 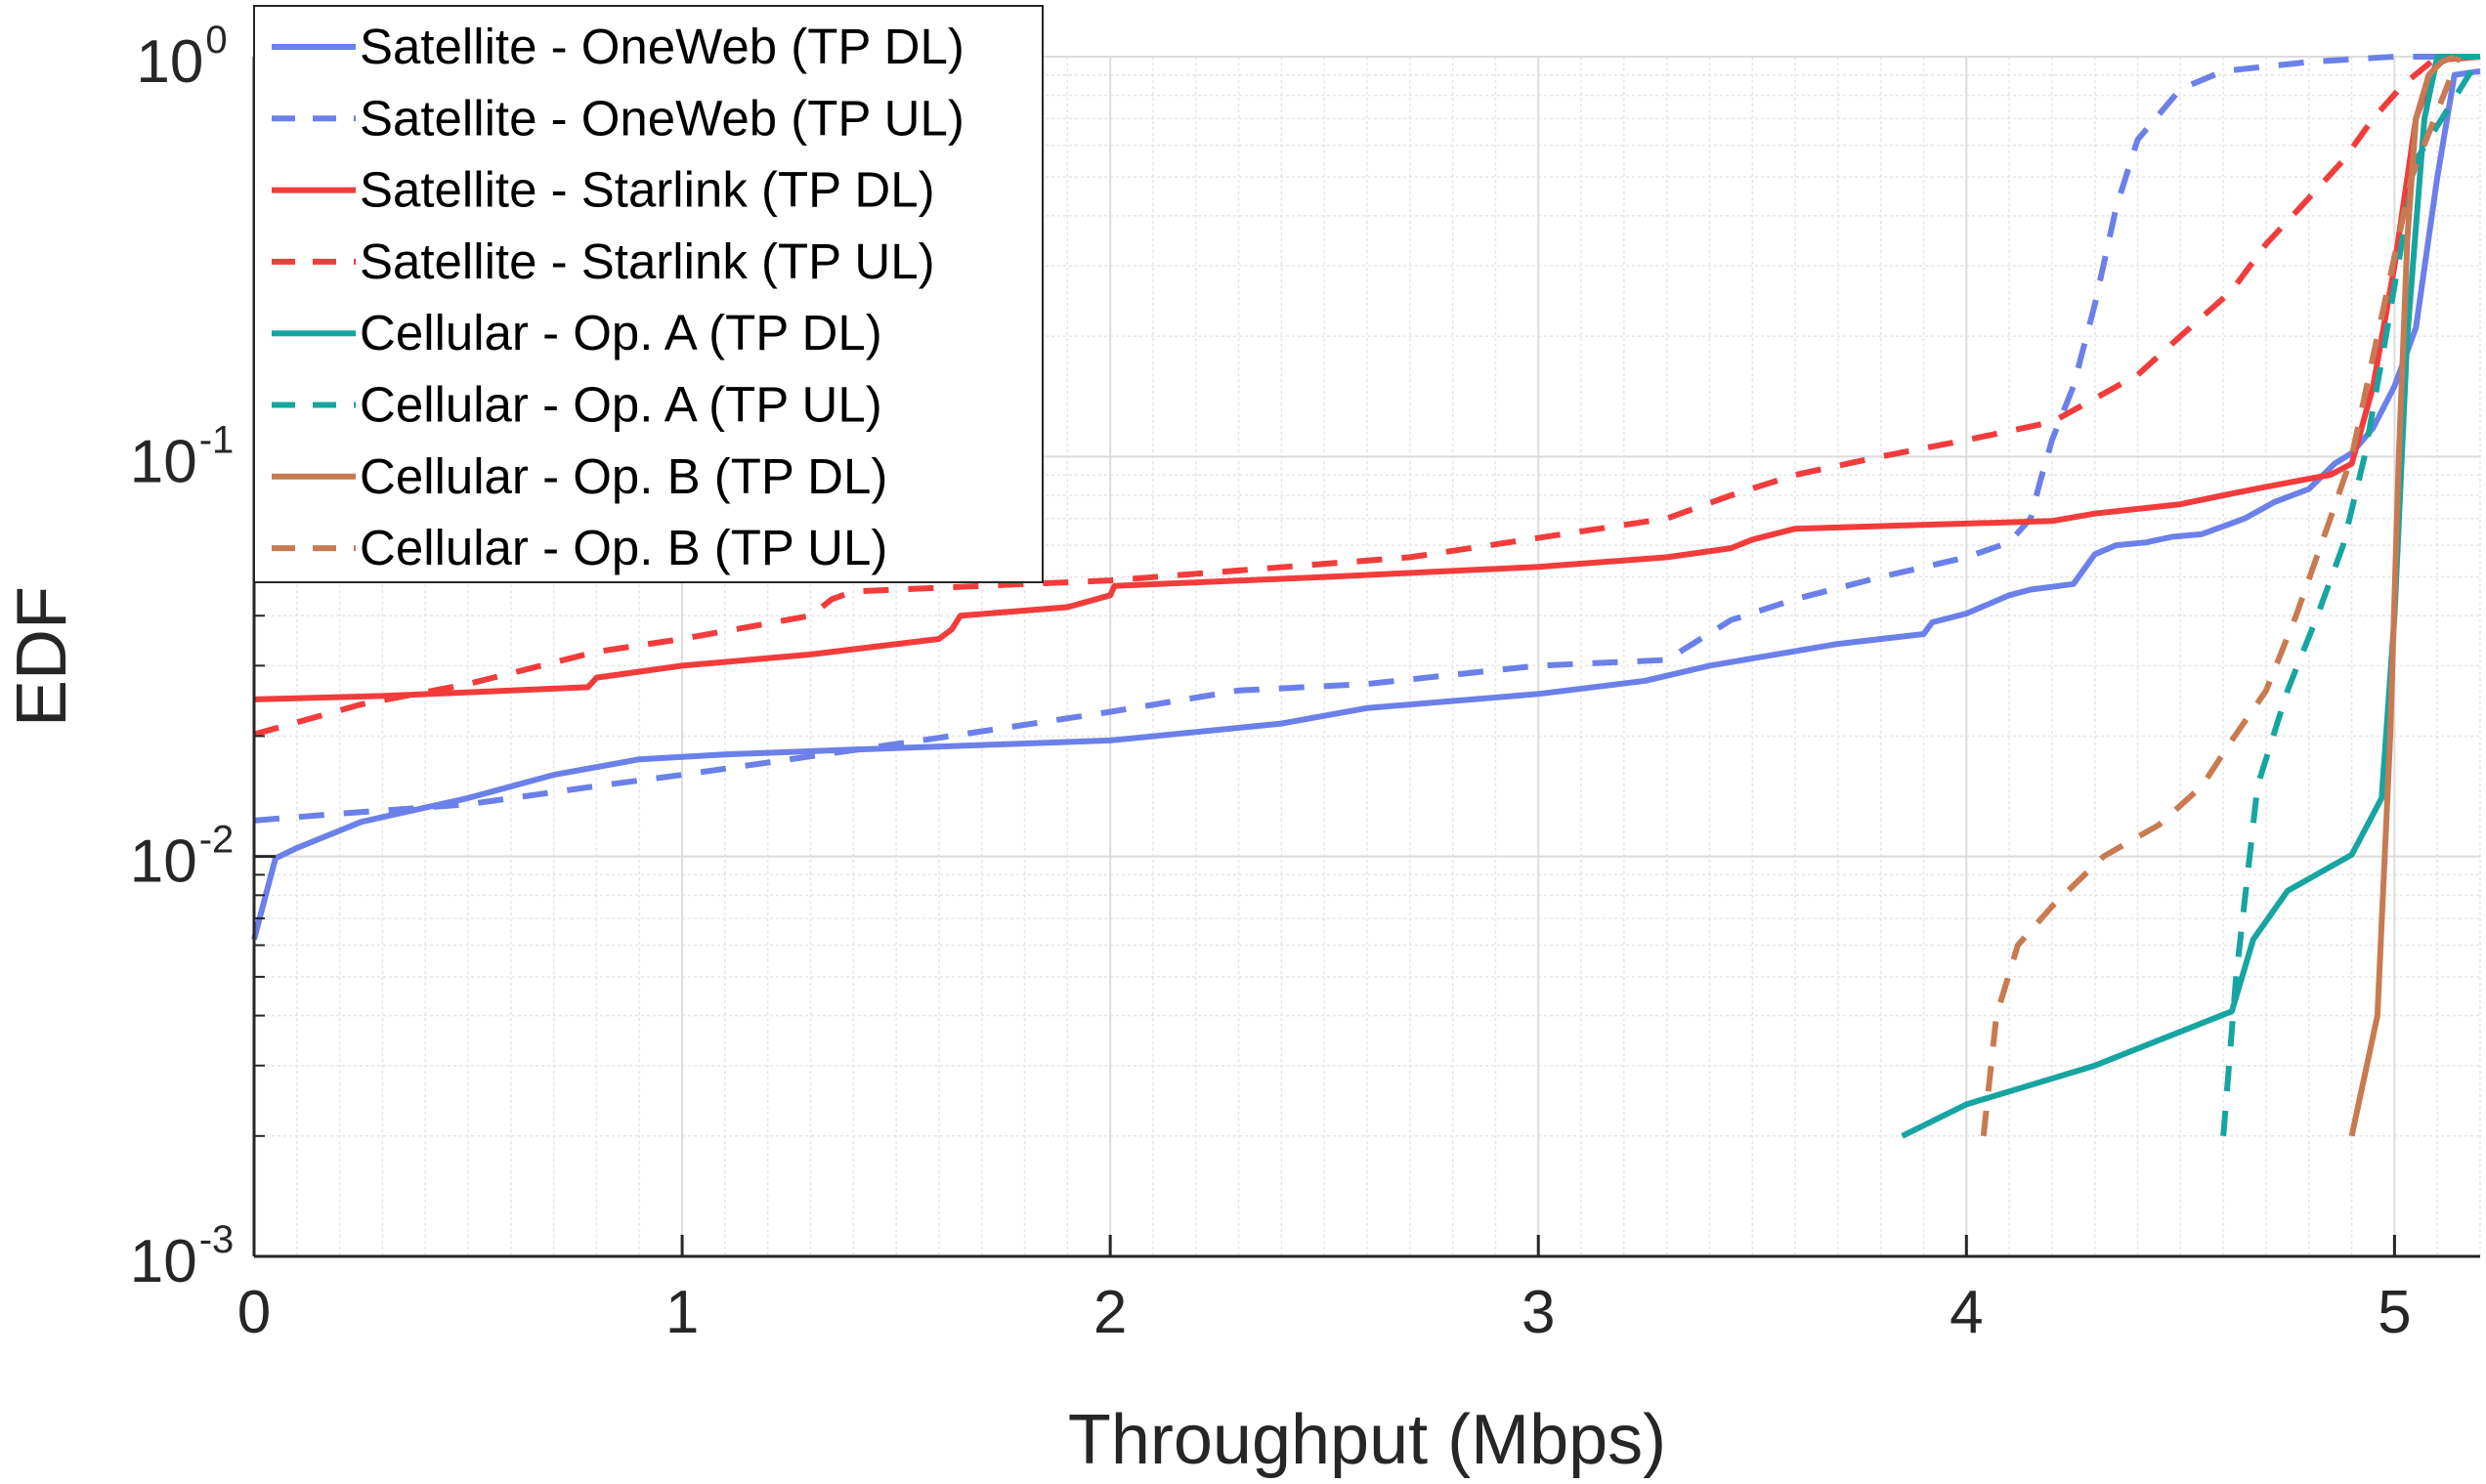 I want to click on y-tick-label: 10⁻¹, so click(x=182, y=457).